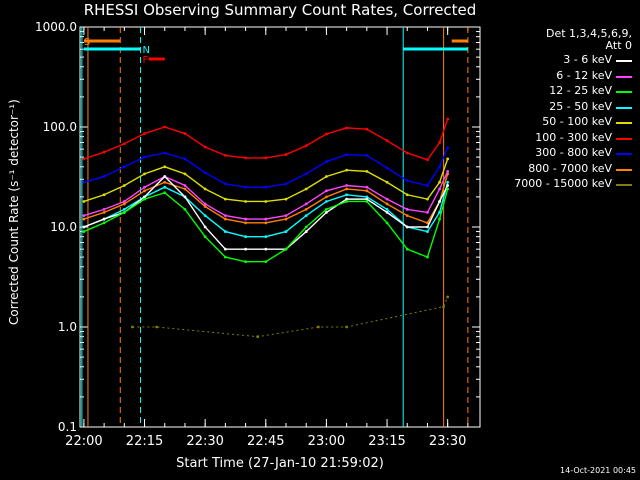  I want to click on legend-entry: 100 - 300 keV, so click(560, 138).